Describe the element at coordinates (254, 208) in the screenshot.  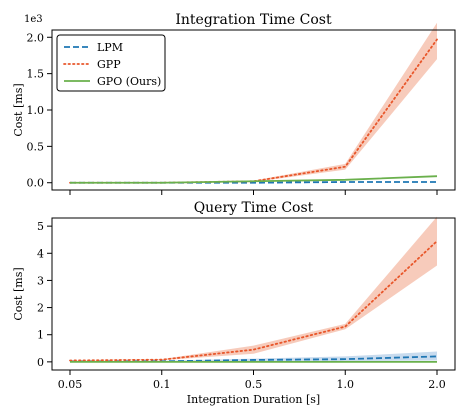
I see `chart-title: Query Time Cost` at that location.